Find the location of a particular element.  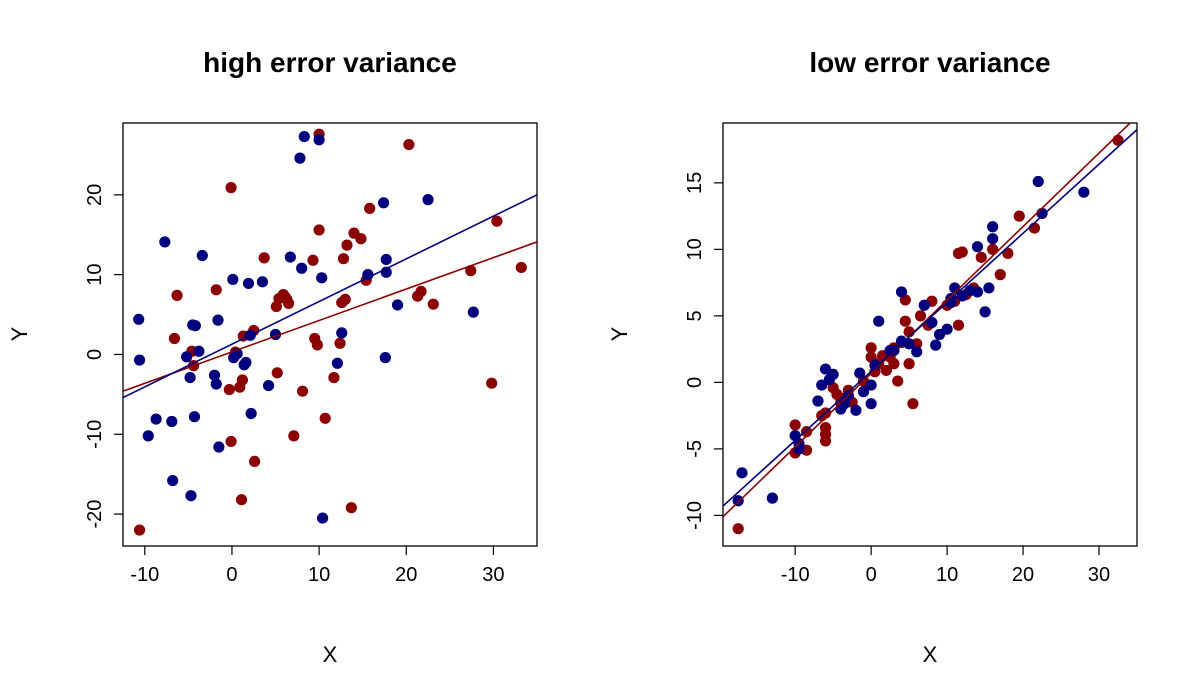

x-tick-label: 30 is located at coordinates (493, 575).